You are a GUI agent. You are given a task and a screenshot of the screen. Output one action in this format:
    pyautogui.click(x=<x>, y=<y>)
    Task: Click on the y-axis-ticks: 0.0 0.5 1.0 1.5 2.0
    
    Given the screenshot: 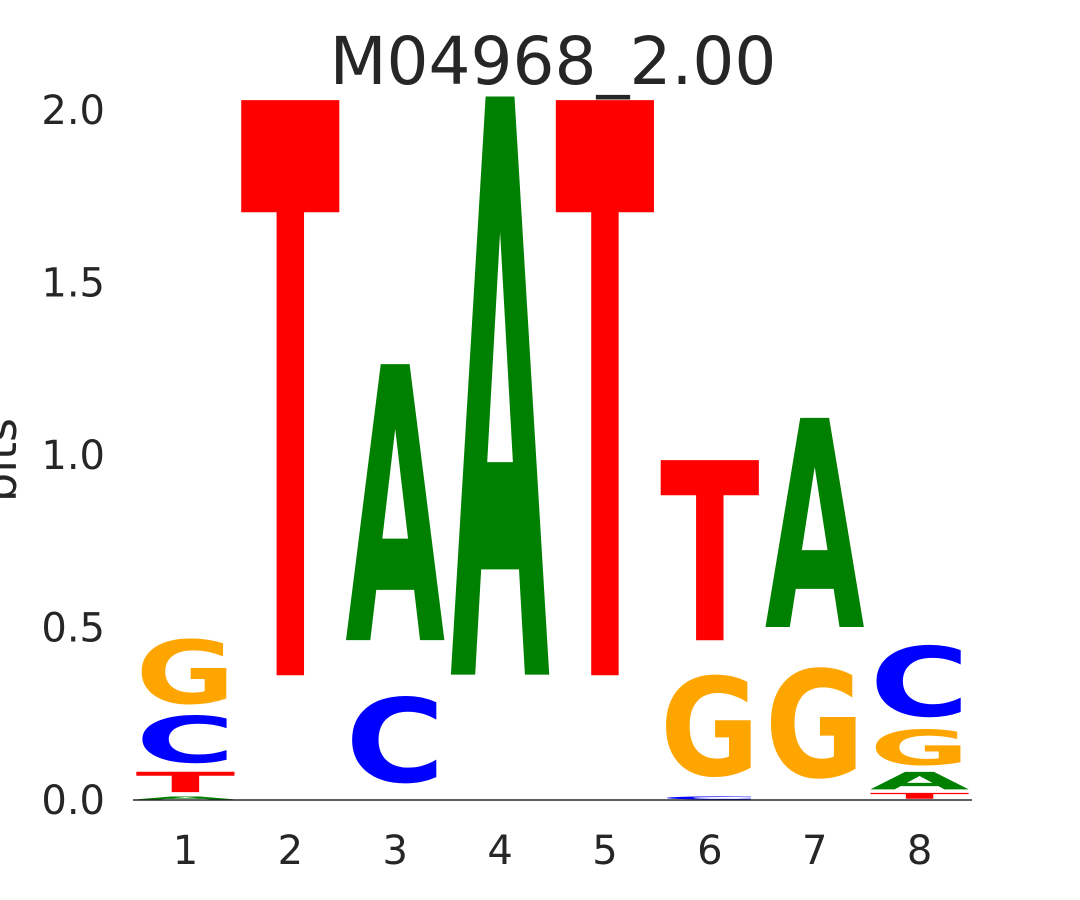 What is the action you would take?
    pyautogui.click(x=73, y=456)
    